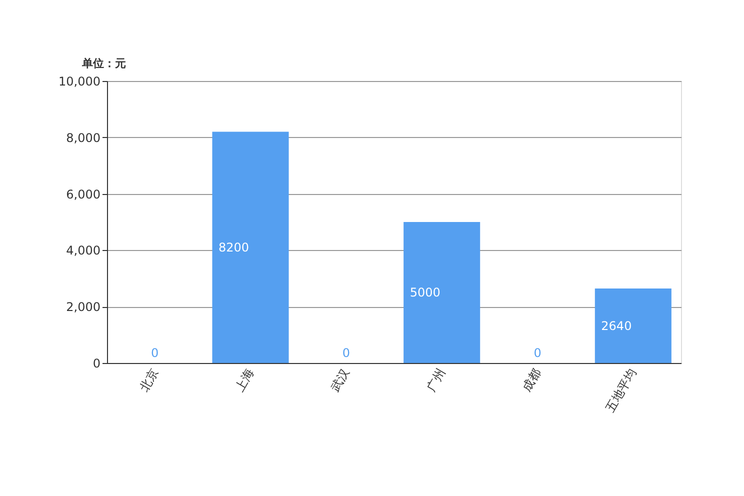 The height and width of the screenshot is (496, 744). What do you see at coordinates (616, 325) in the screenshot?
I see `data-label: 2640` at bounding box center [616, 325].